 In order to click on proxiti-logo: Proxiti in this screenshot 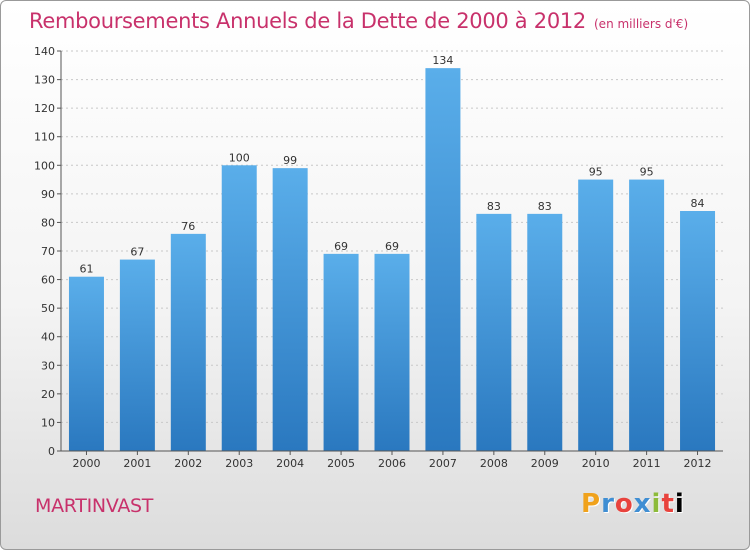, I will do `click(633, 504)`.